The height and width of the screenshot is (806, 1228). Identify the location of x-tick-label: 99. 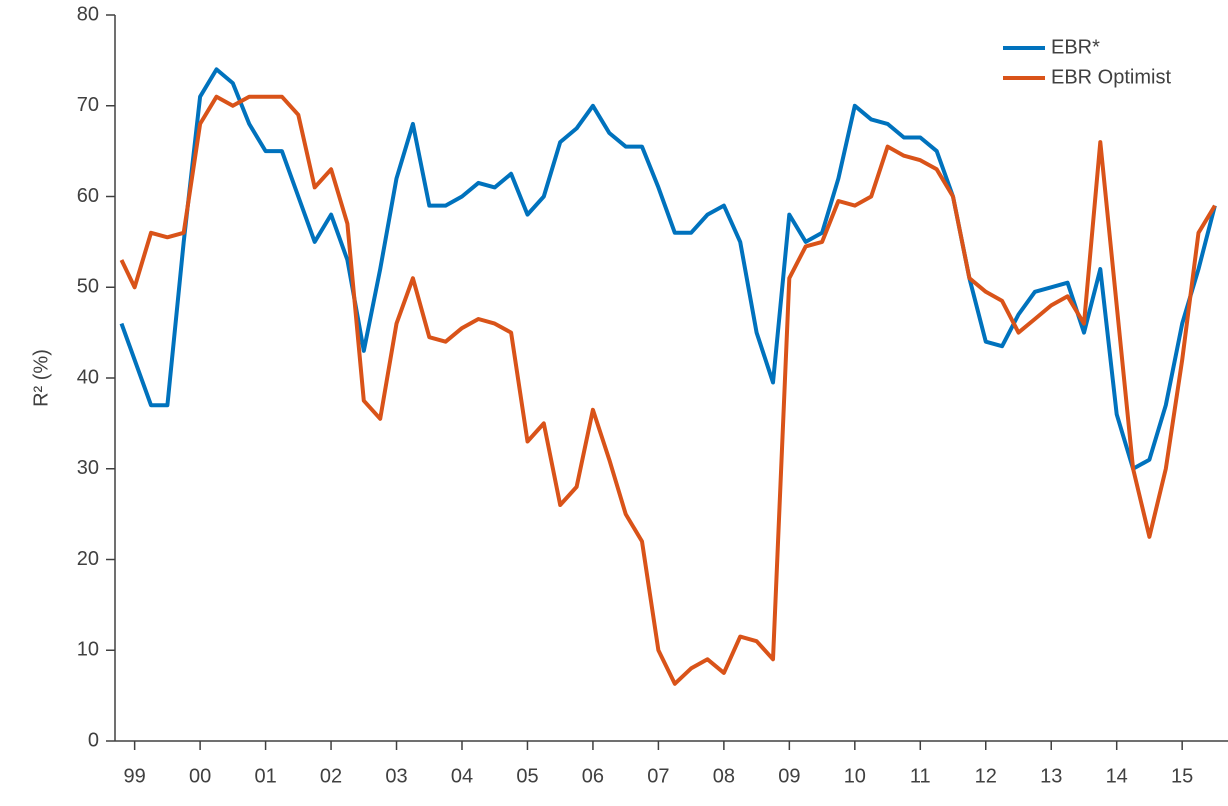
(135, 776).